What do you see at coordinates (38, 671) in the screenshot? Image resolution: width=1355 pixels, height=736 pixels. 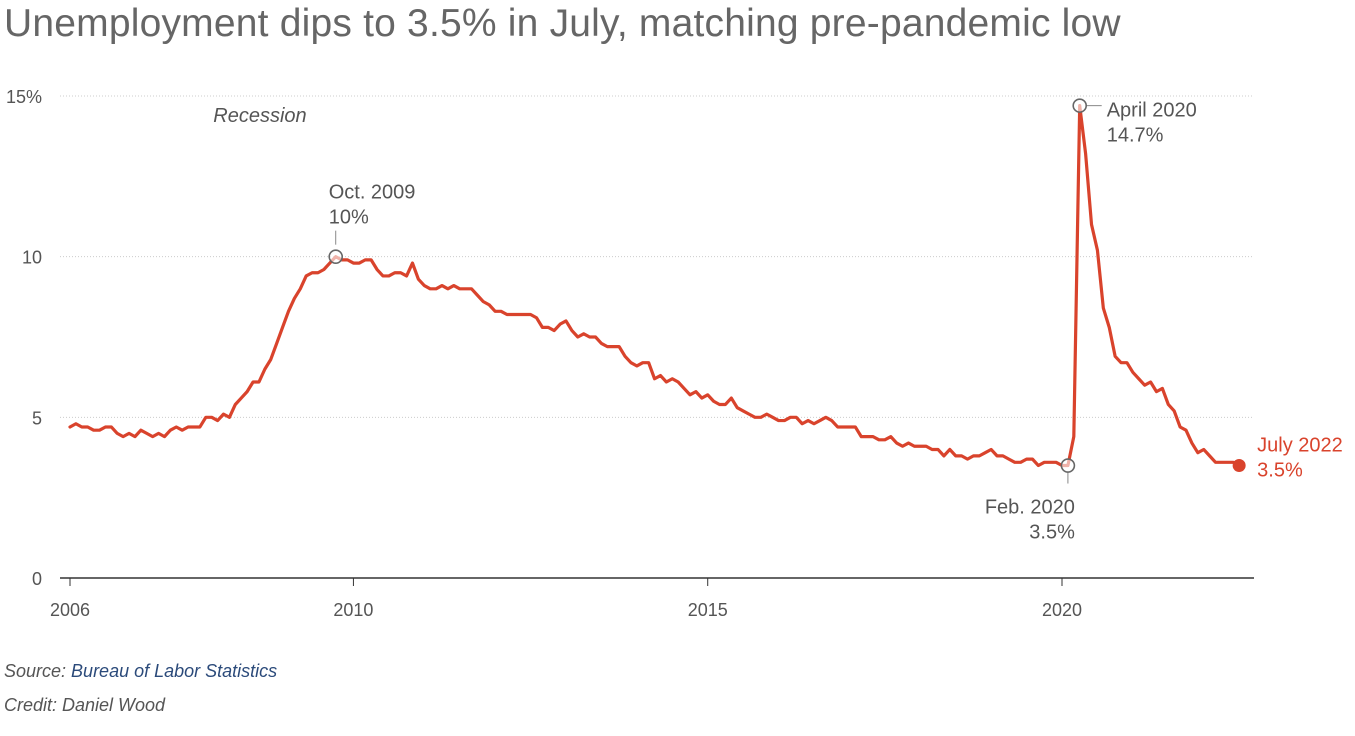 I see `source-label: Source:` at bounding box center [38, 671].